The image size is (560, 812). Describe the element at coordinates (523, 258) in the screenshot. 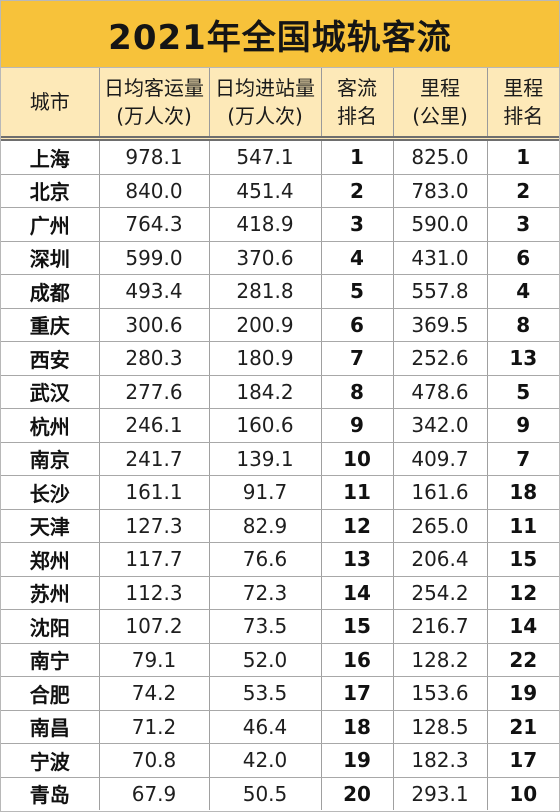

I see `mileage-rank-cell: 6` at that location.